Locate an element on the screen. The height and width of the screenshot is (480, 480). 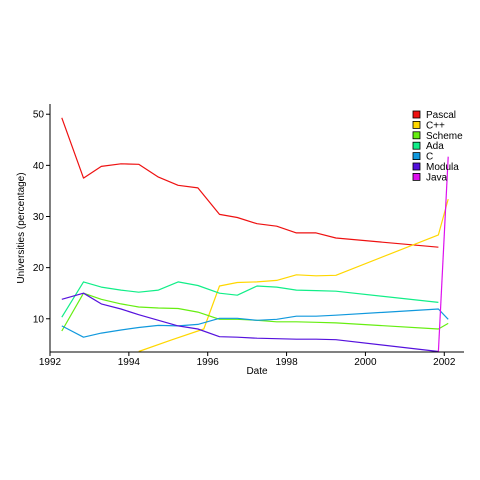
series-line-c is located at coordinates (255, 323).